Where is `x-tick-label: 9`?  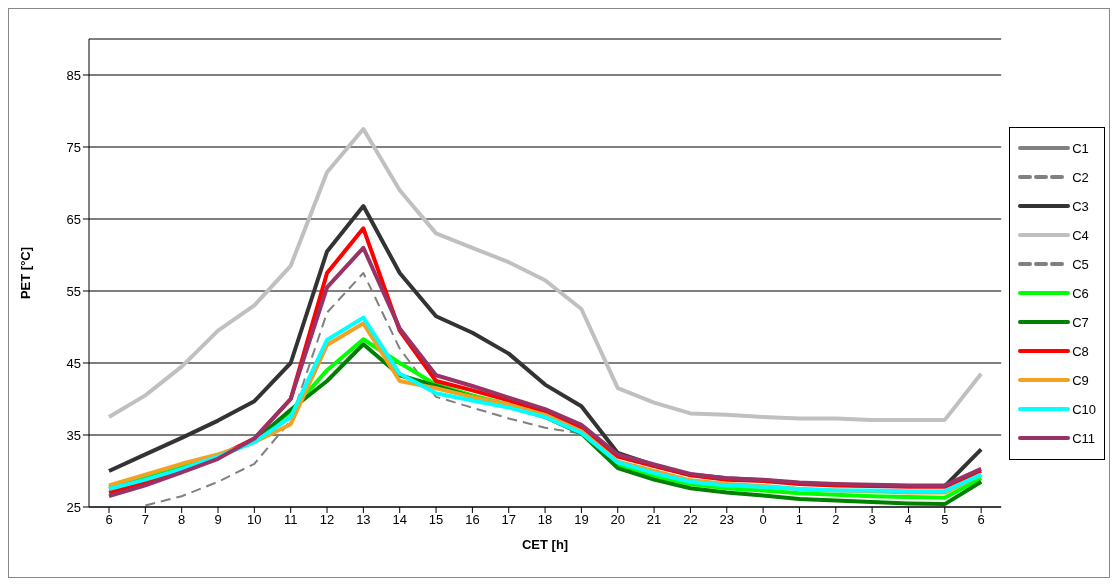
x-tick-label: 9 is located at coordinates (218, 520).